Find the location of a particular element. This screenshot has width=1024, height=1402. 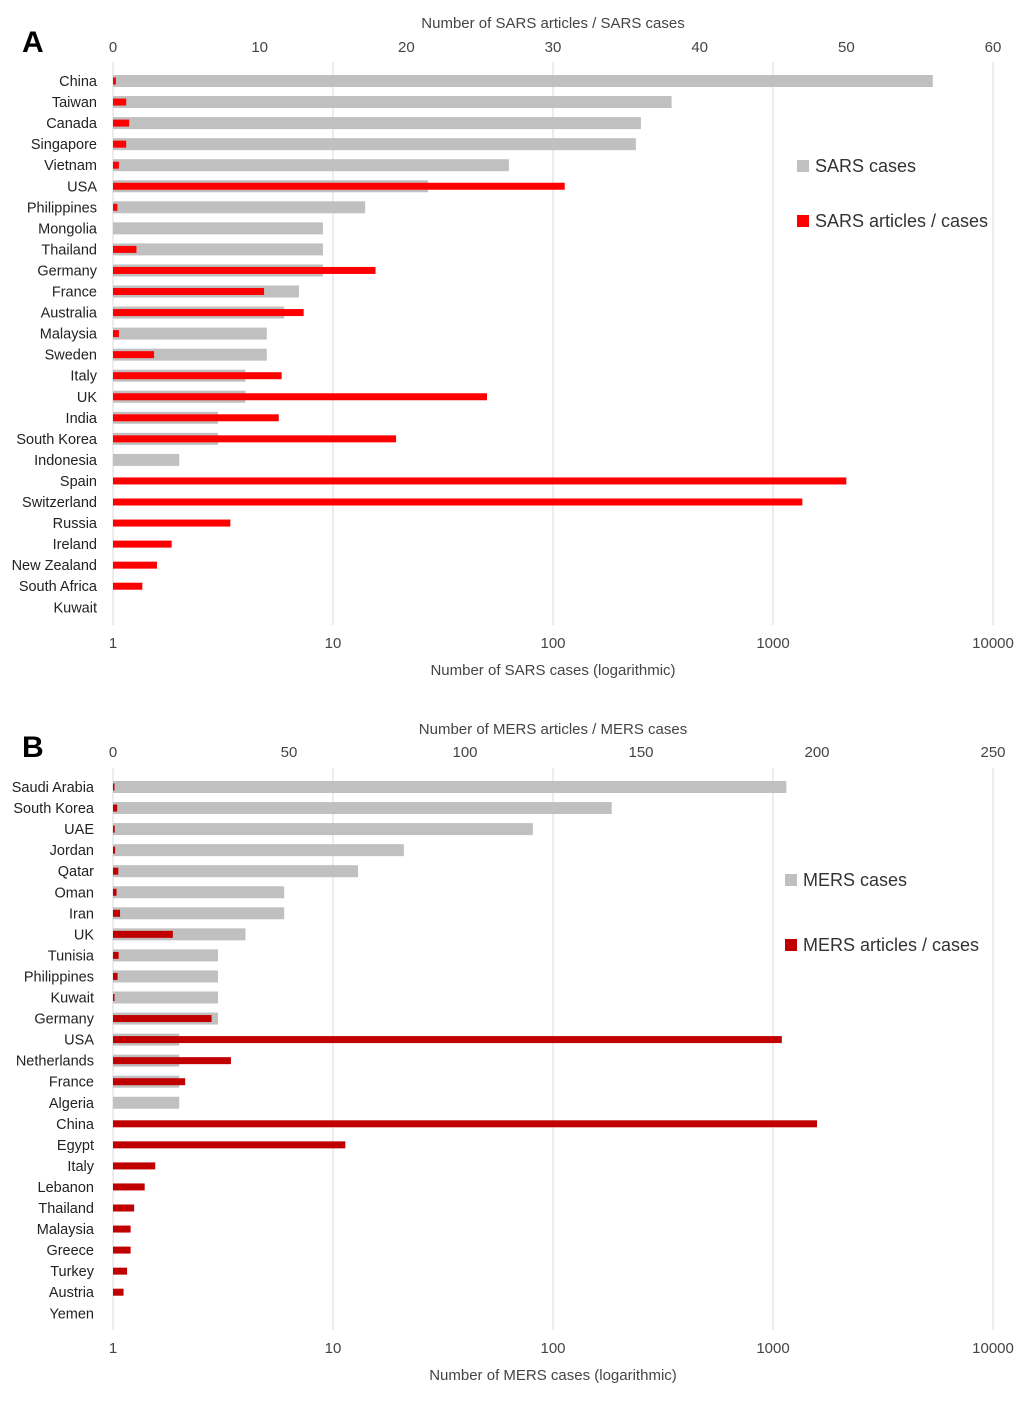

bottom-tick-label: 1 is located at coordinates (113, 643).